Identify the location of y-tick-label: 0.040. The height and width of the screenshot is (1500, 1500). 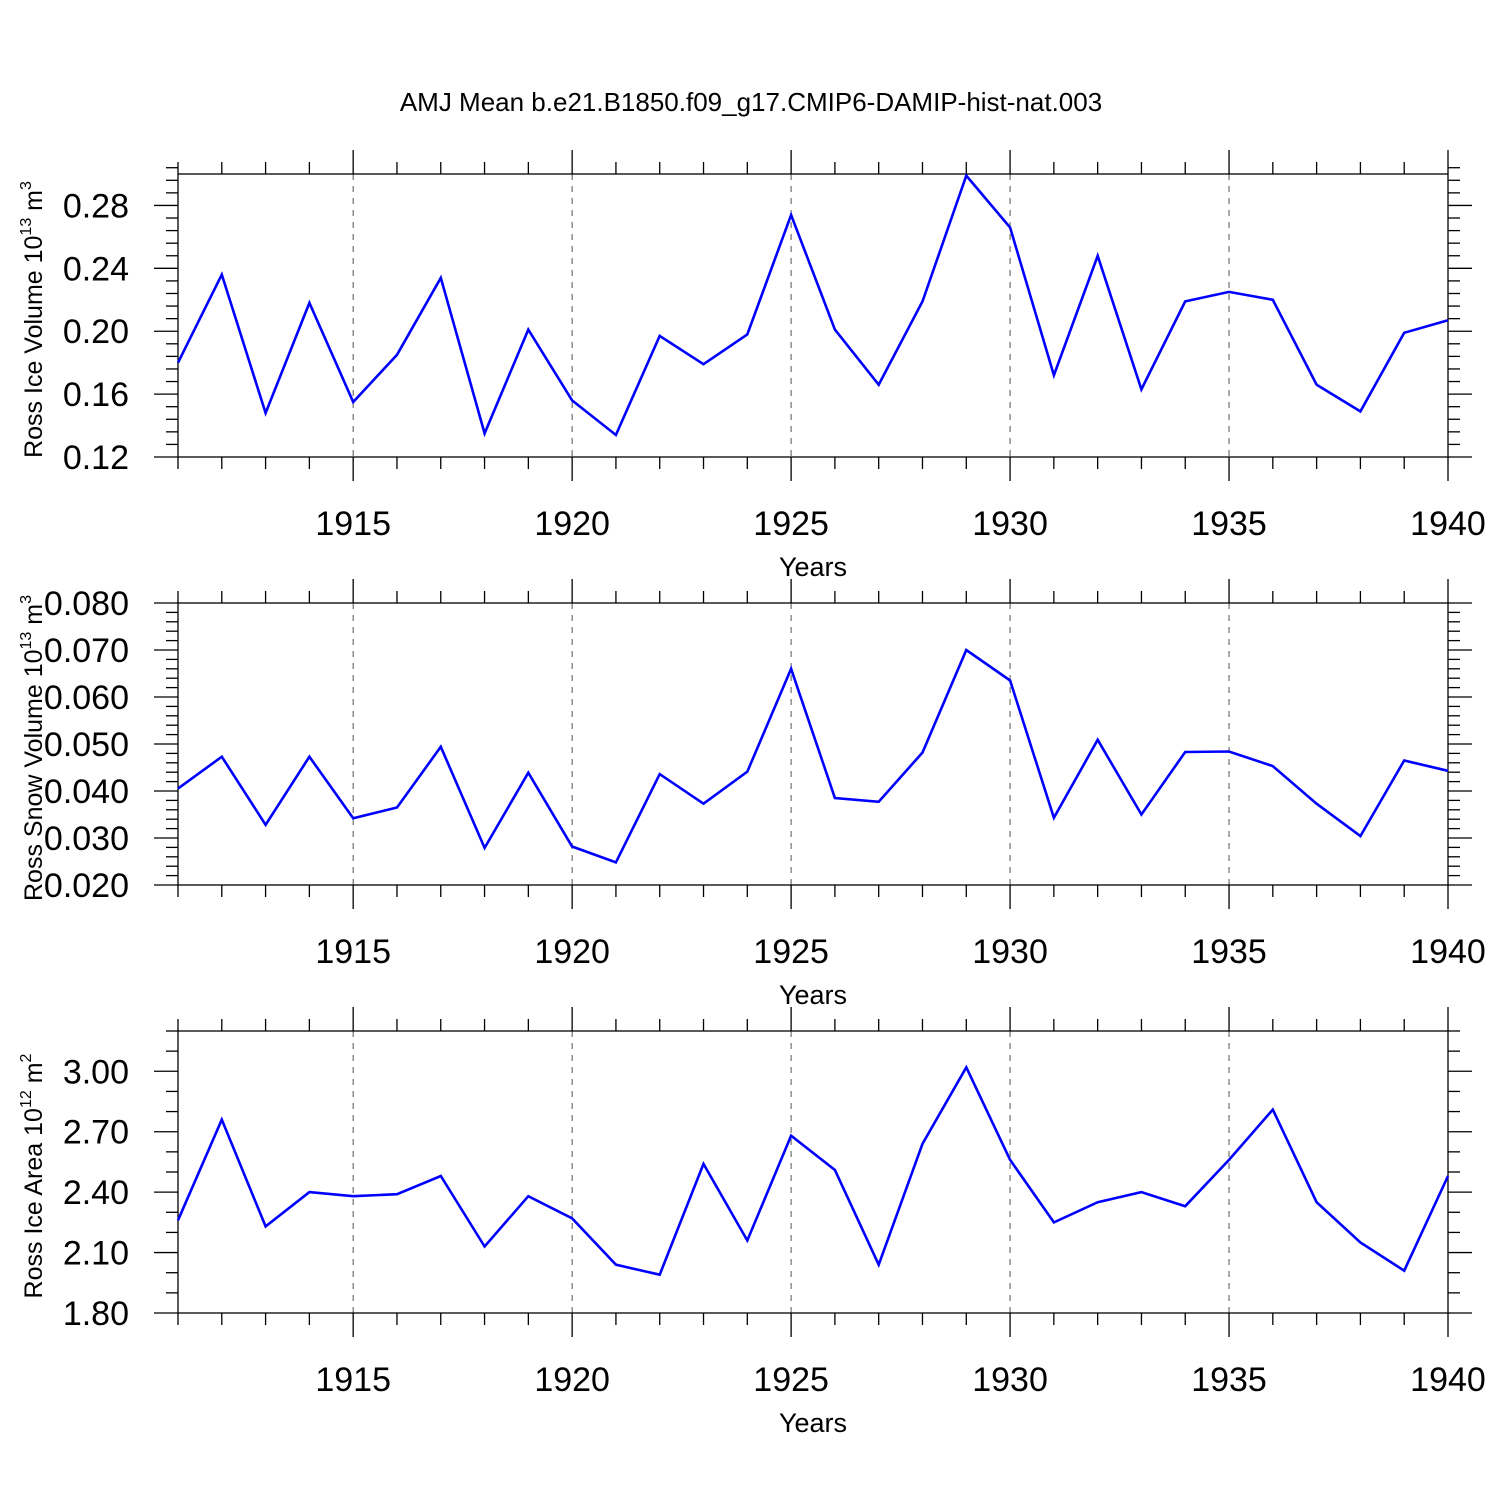
(86, 792).